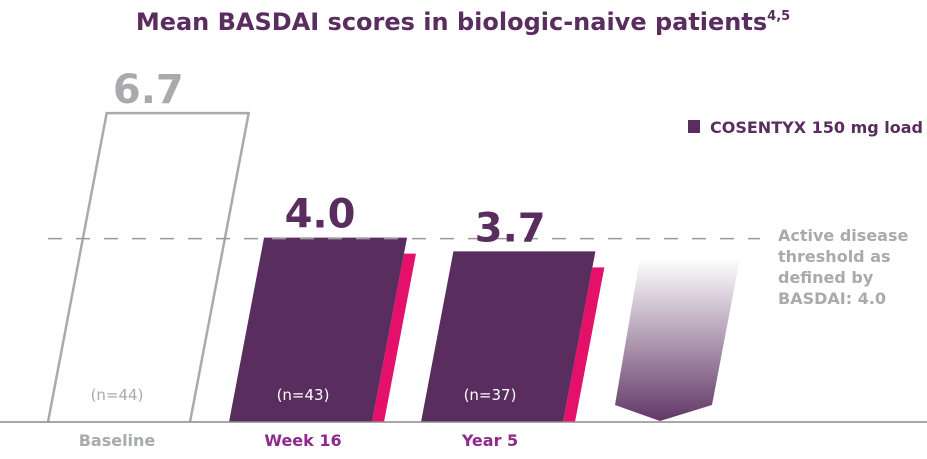 Image resolution: width=927 pixels, height=459 pixels. I want to click on legend: COSENTYX 150 mg load, so click(805, 127).